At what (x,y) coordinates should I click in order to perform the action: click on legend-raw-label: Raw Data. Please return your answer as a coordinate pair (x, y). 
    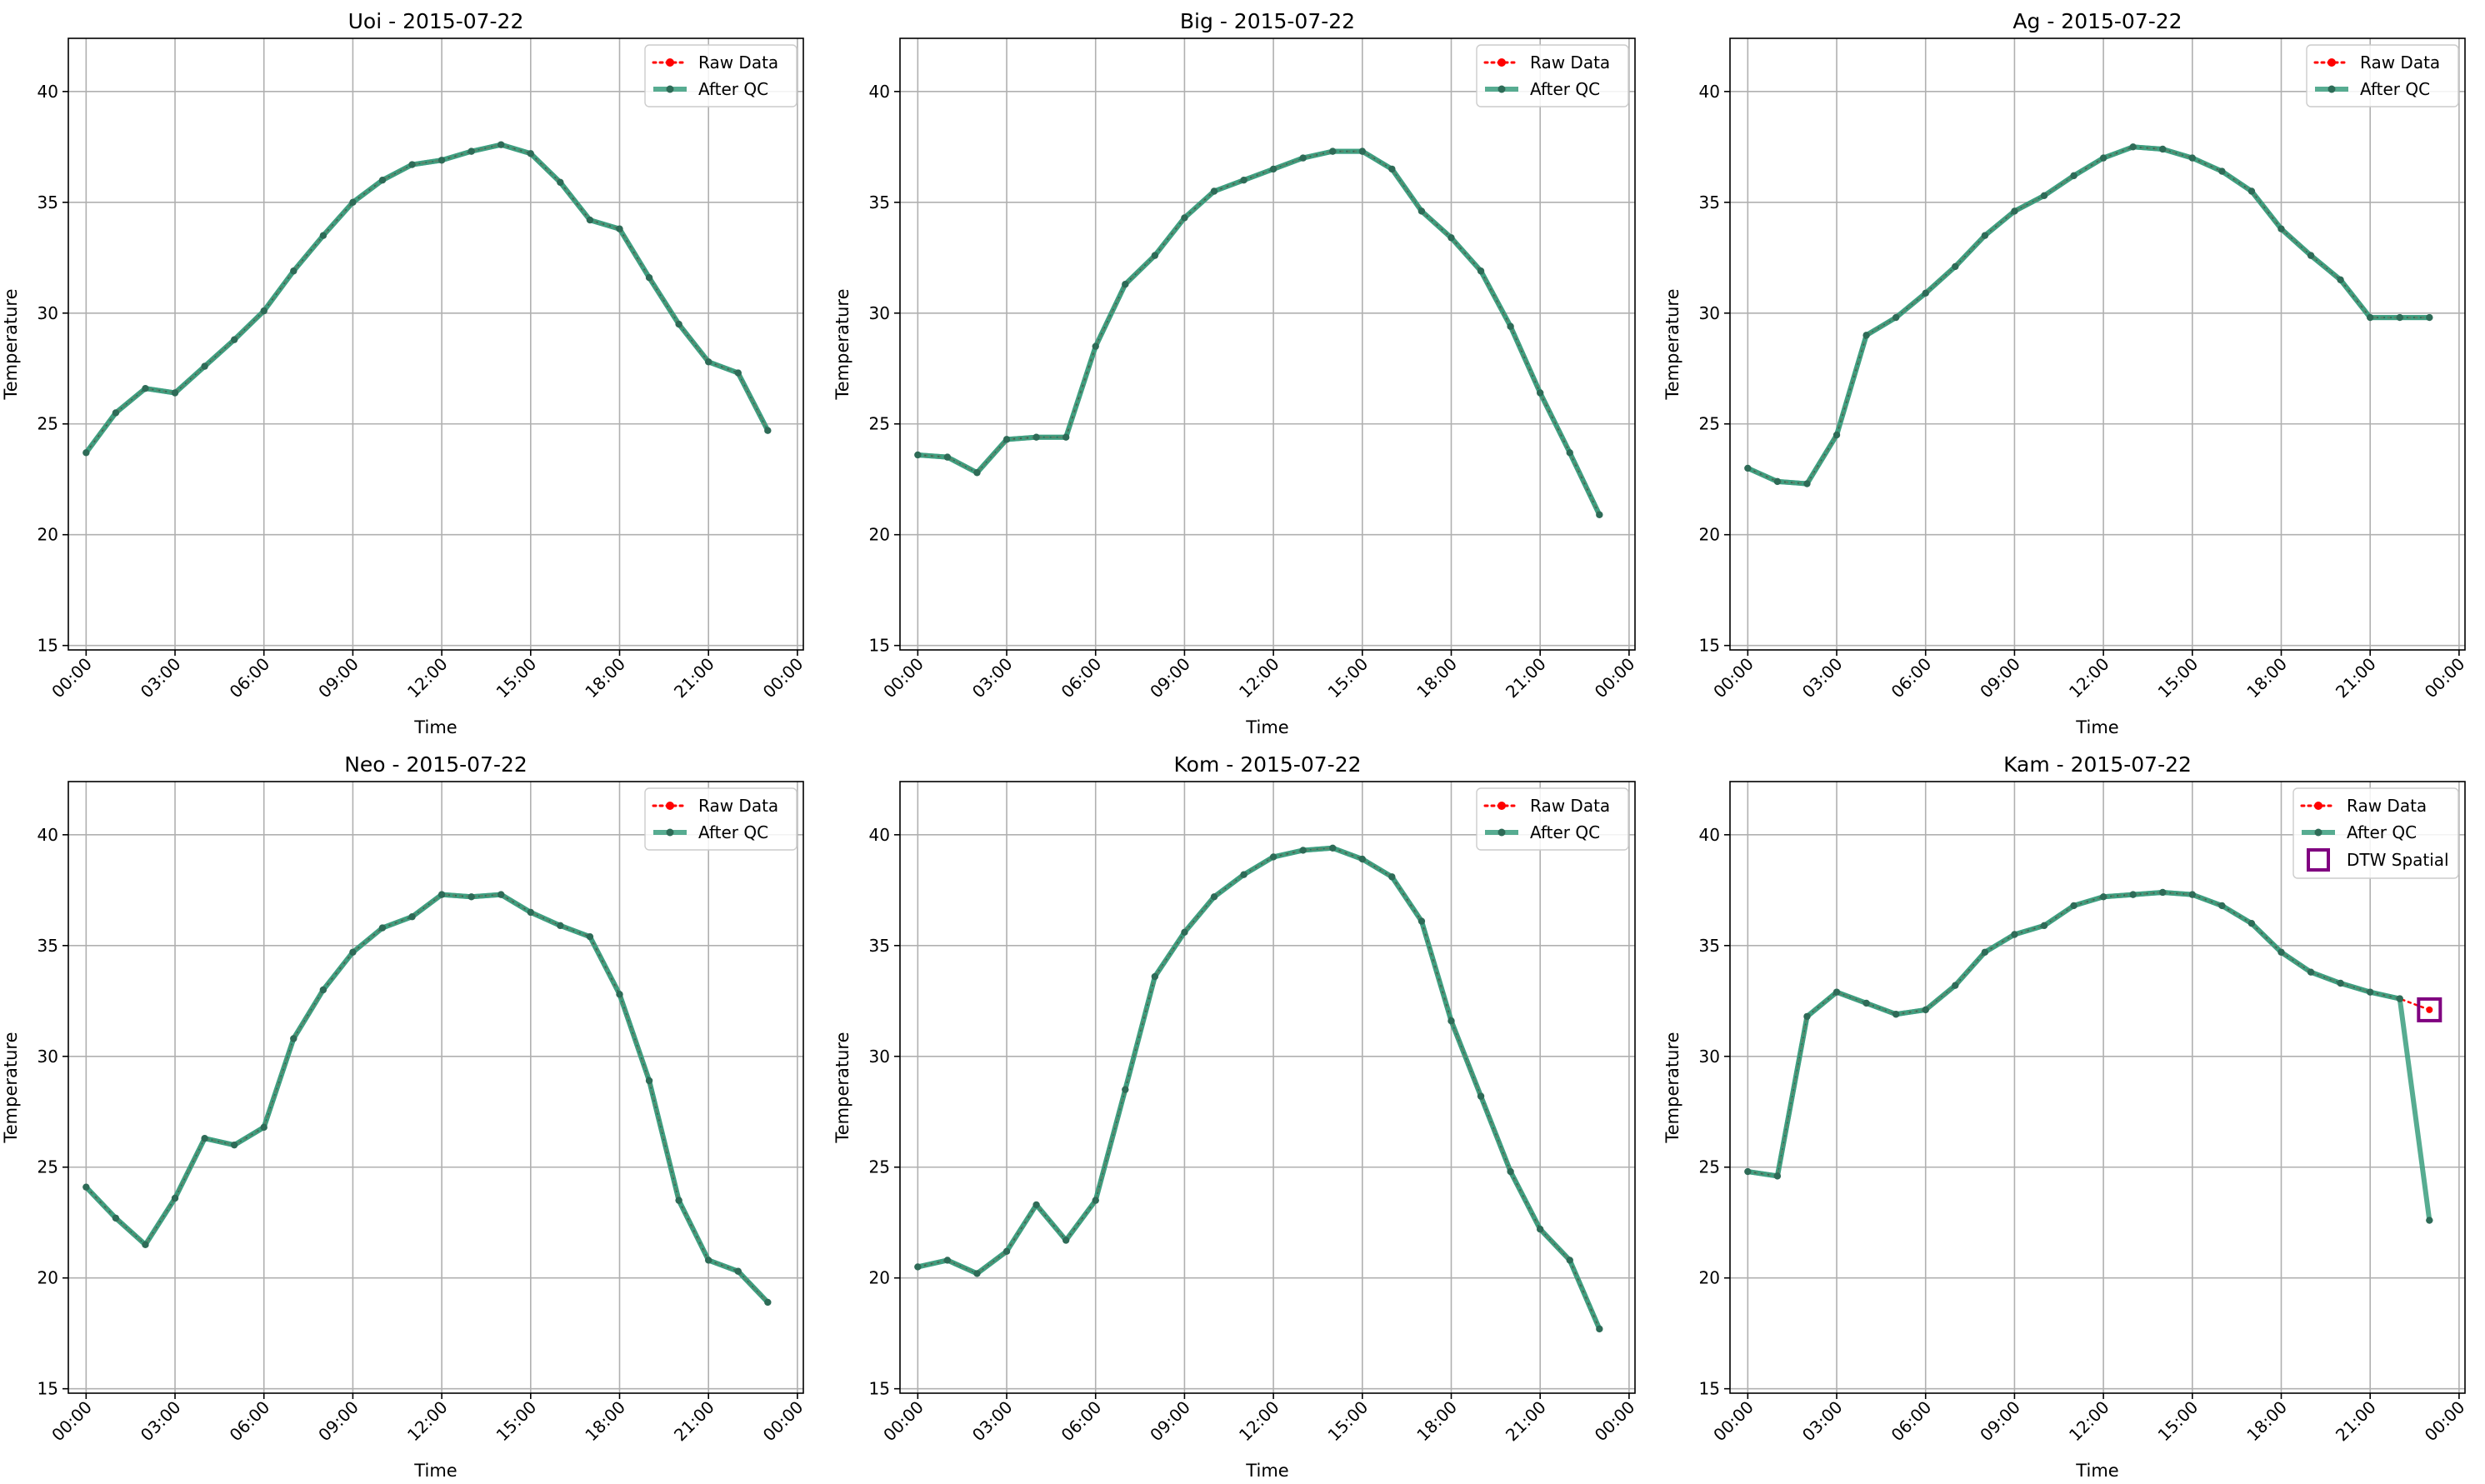
    Looking at the image, I should click on (2387, 806).